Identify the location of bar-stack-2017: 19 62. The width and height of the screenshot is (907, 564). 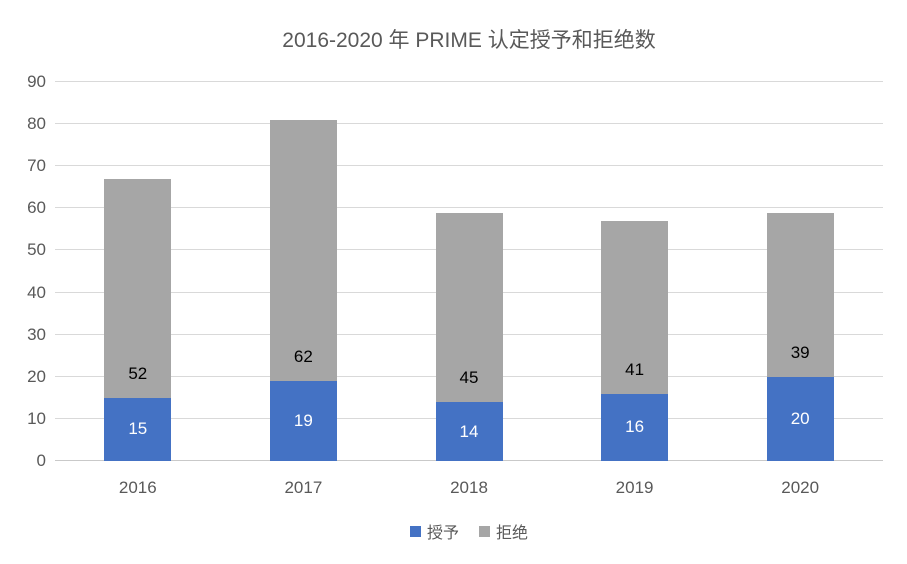
(303, 290).